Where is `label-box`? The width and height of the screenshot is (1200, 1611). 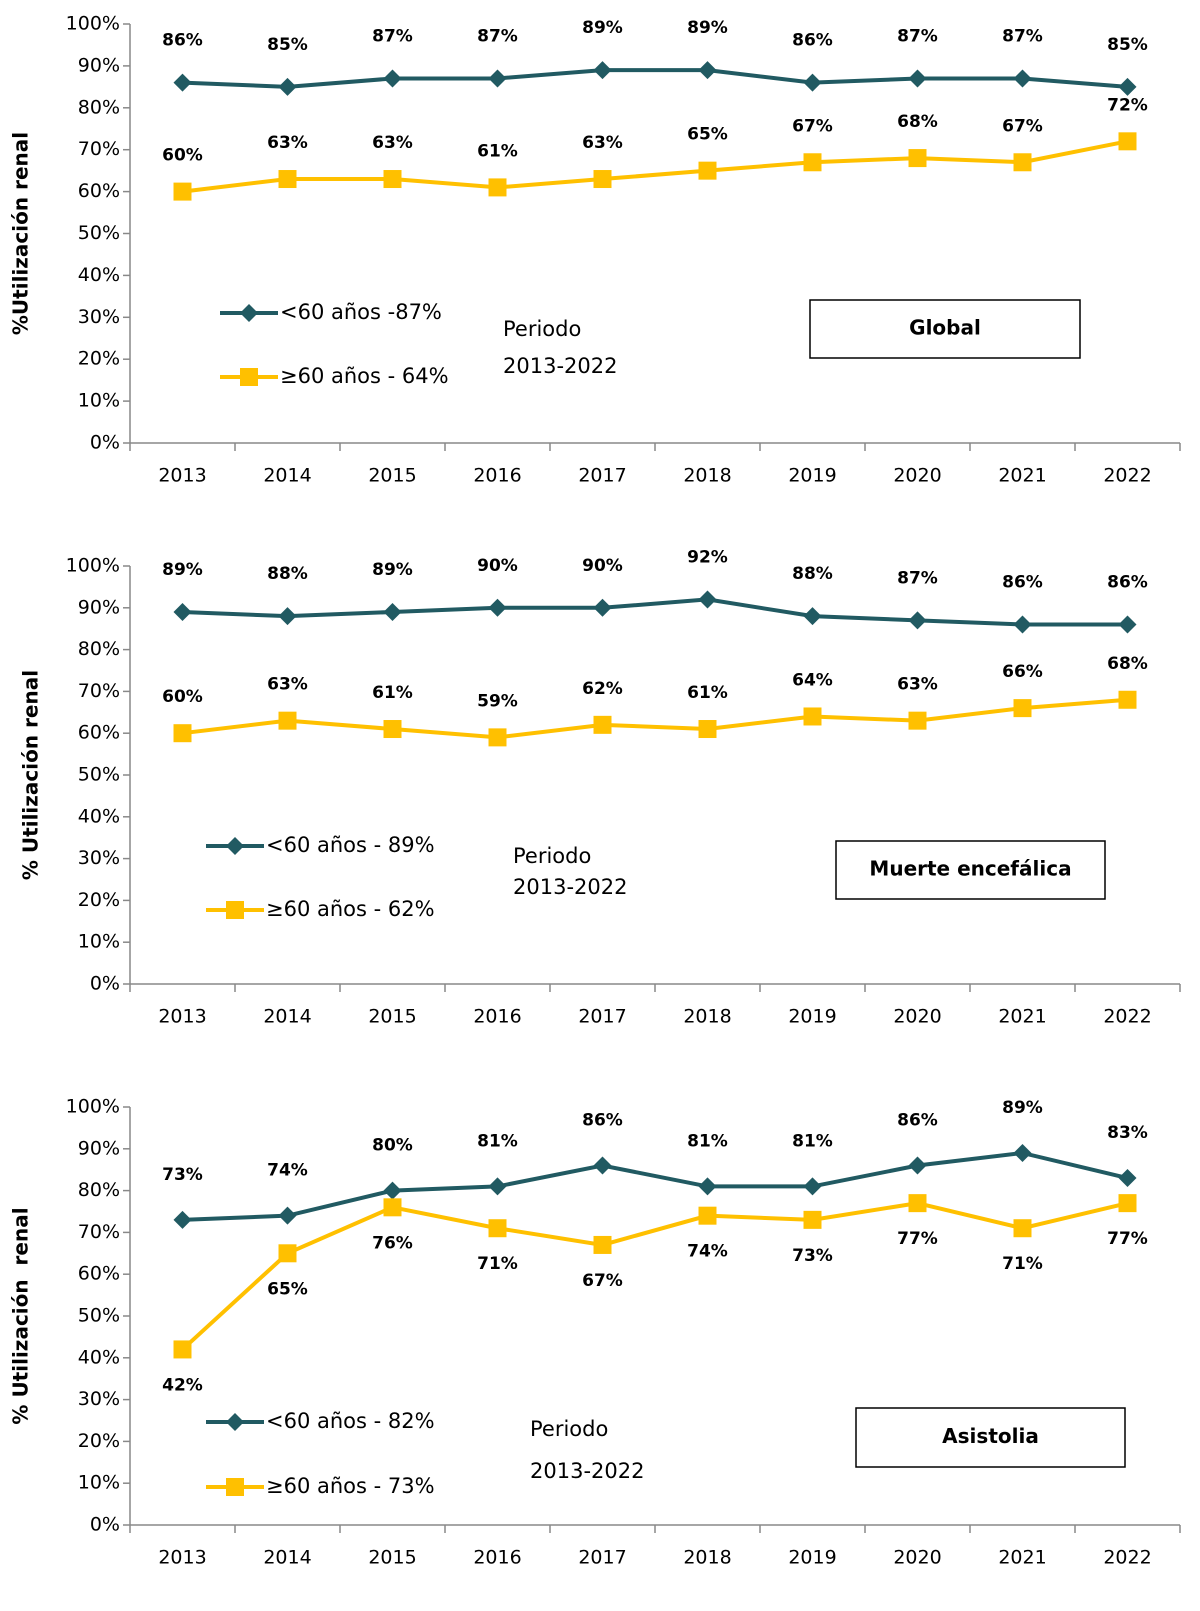
label-box is located at coordinates (945, 329).